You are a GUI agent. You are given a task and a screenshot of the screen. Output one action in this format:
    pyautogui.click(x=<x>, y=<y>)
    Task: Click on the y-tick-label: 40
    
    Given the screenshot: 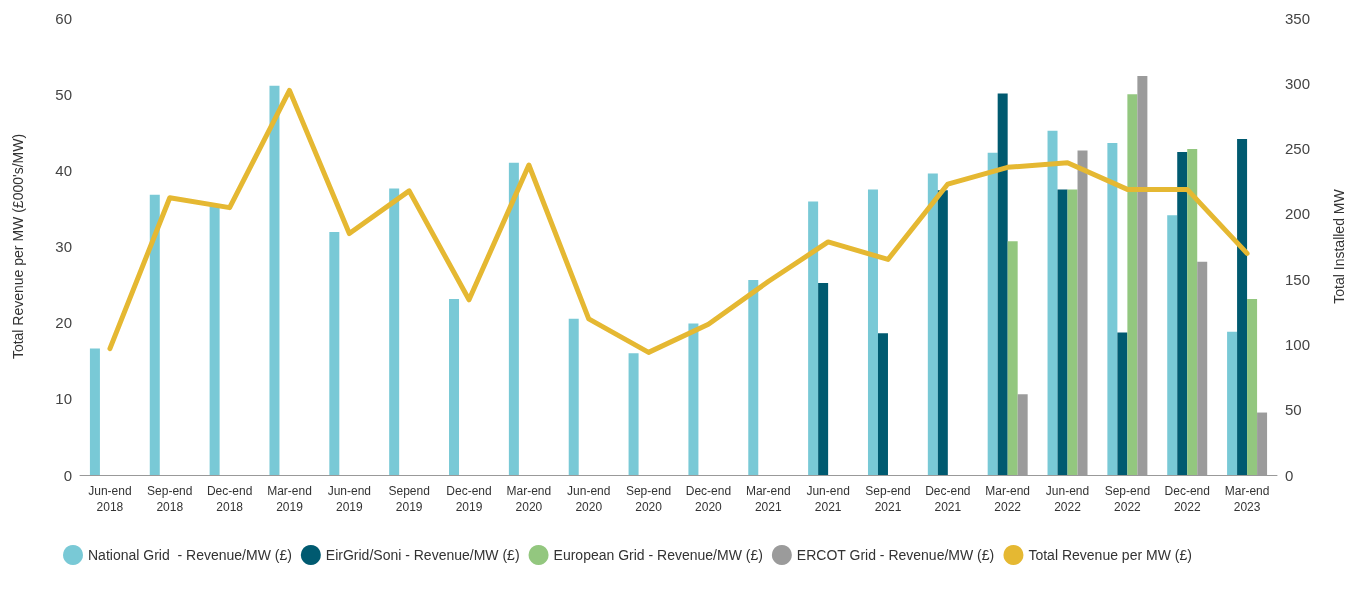 What is the action you would take?
    pyautogui.click(x=63, y=170)
    